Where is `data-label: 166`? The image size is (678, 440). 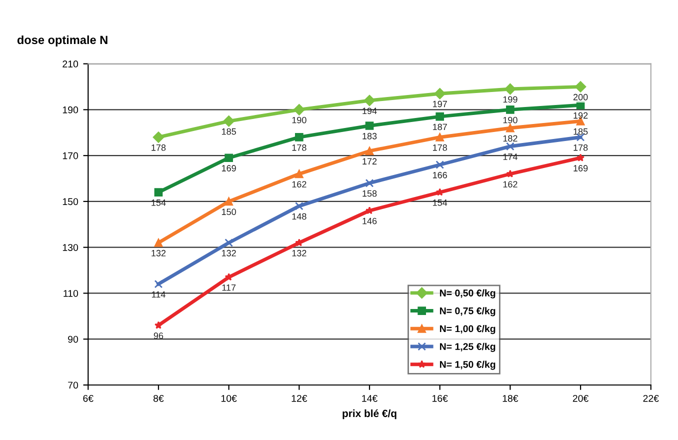
data-label: 166 is located at coordinates (440, 175).